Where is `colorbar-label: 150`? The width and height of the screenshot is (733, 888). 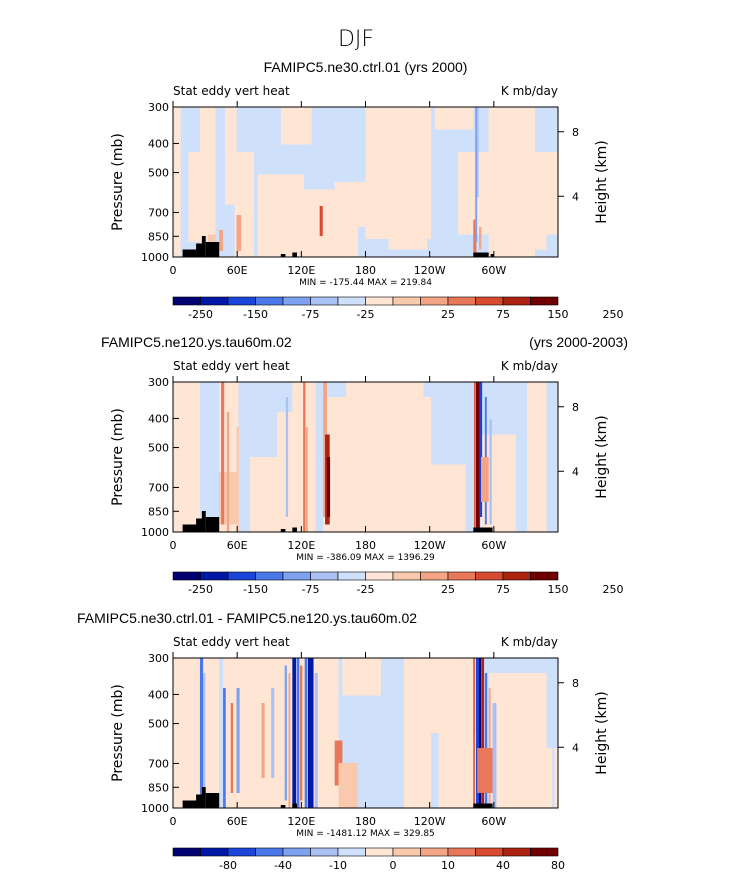
colorbar-label: 150 is located at coordinates (558, 589).